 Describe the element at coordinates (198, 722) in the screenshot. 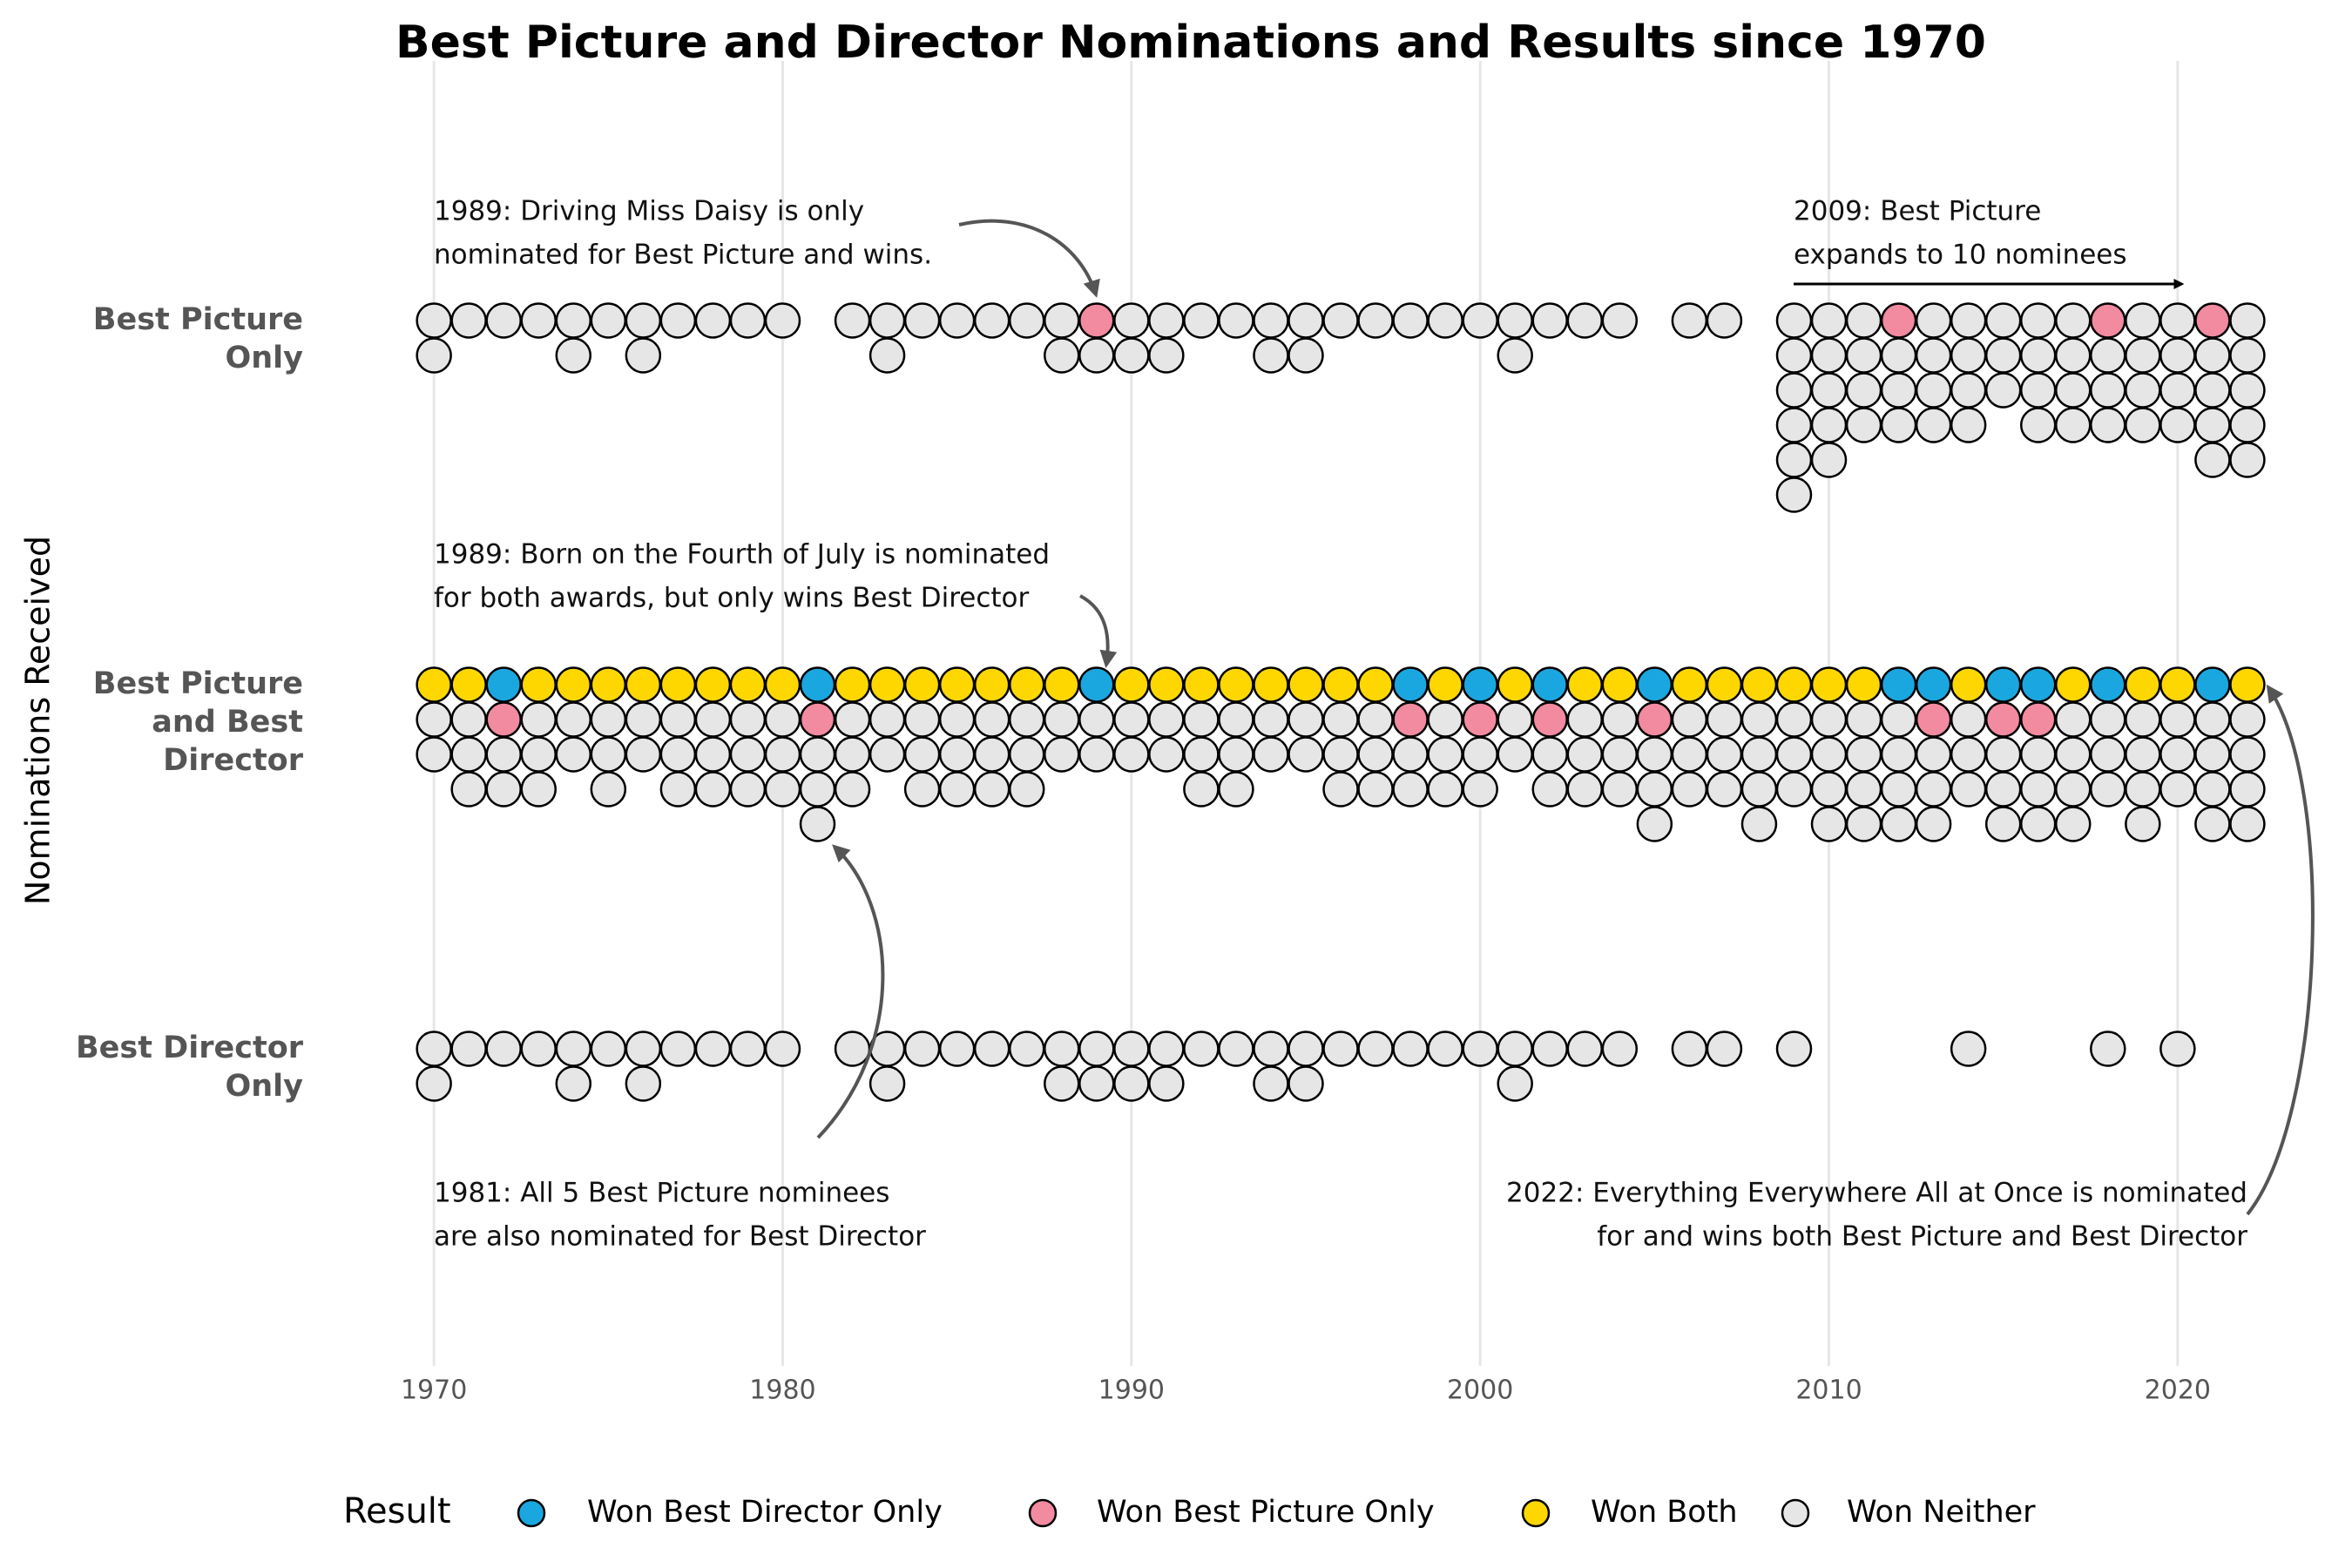

I see `group-label: Best Picture and Best Director` at that location.